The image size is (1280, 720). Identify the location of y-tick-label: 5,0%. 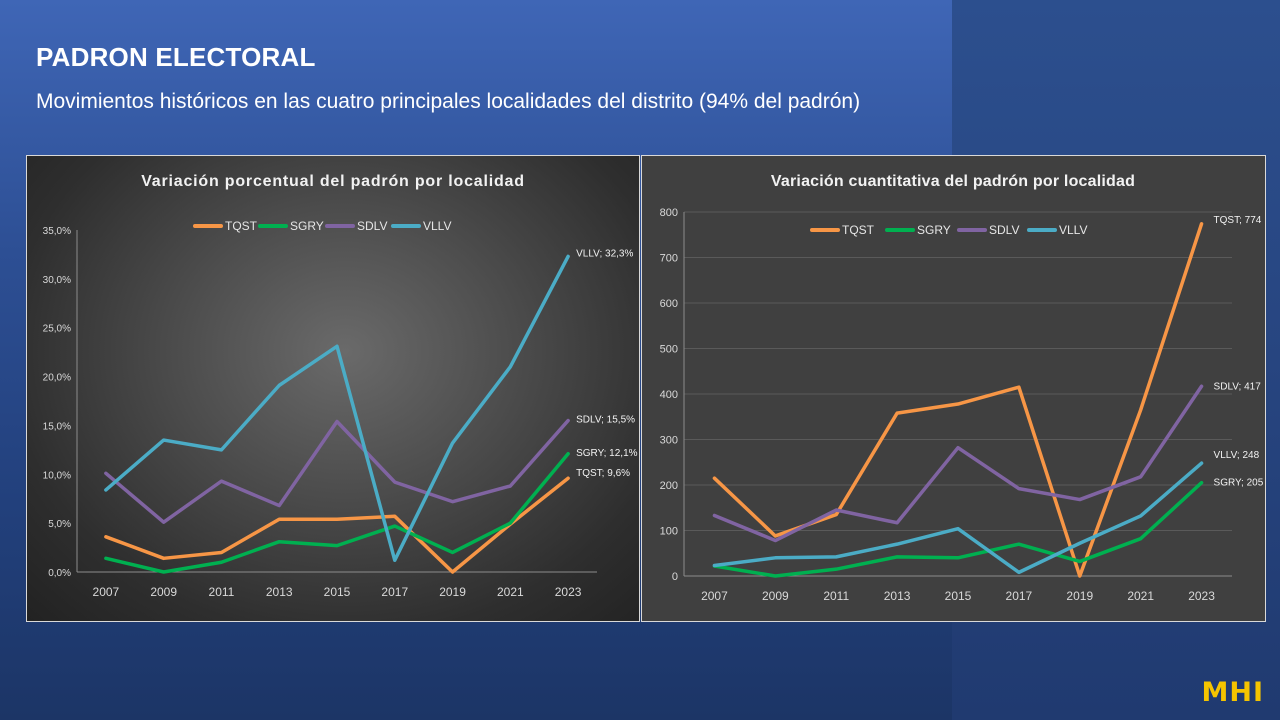
(59, 524).